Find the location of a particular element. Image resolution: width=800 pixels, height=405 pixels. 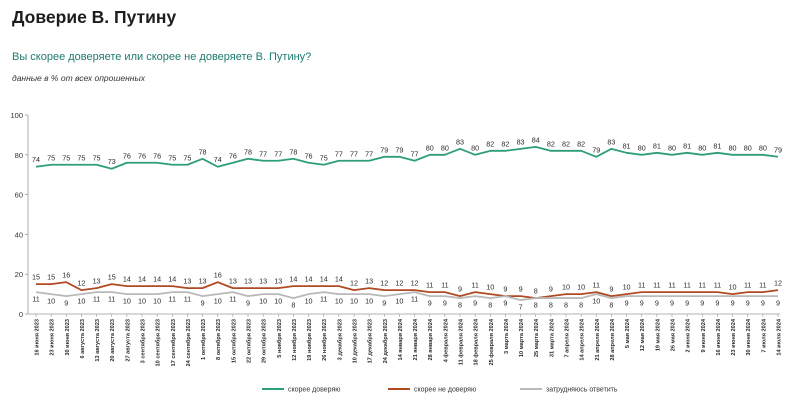

legend-label-0: скорее доверяю is located at coordinates (314, 390).